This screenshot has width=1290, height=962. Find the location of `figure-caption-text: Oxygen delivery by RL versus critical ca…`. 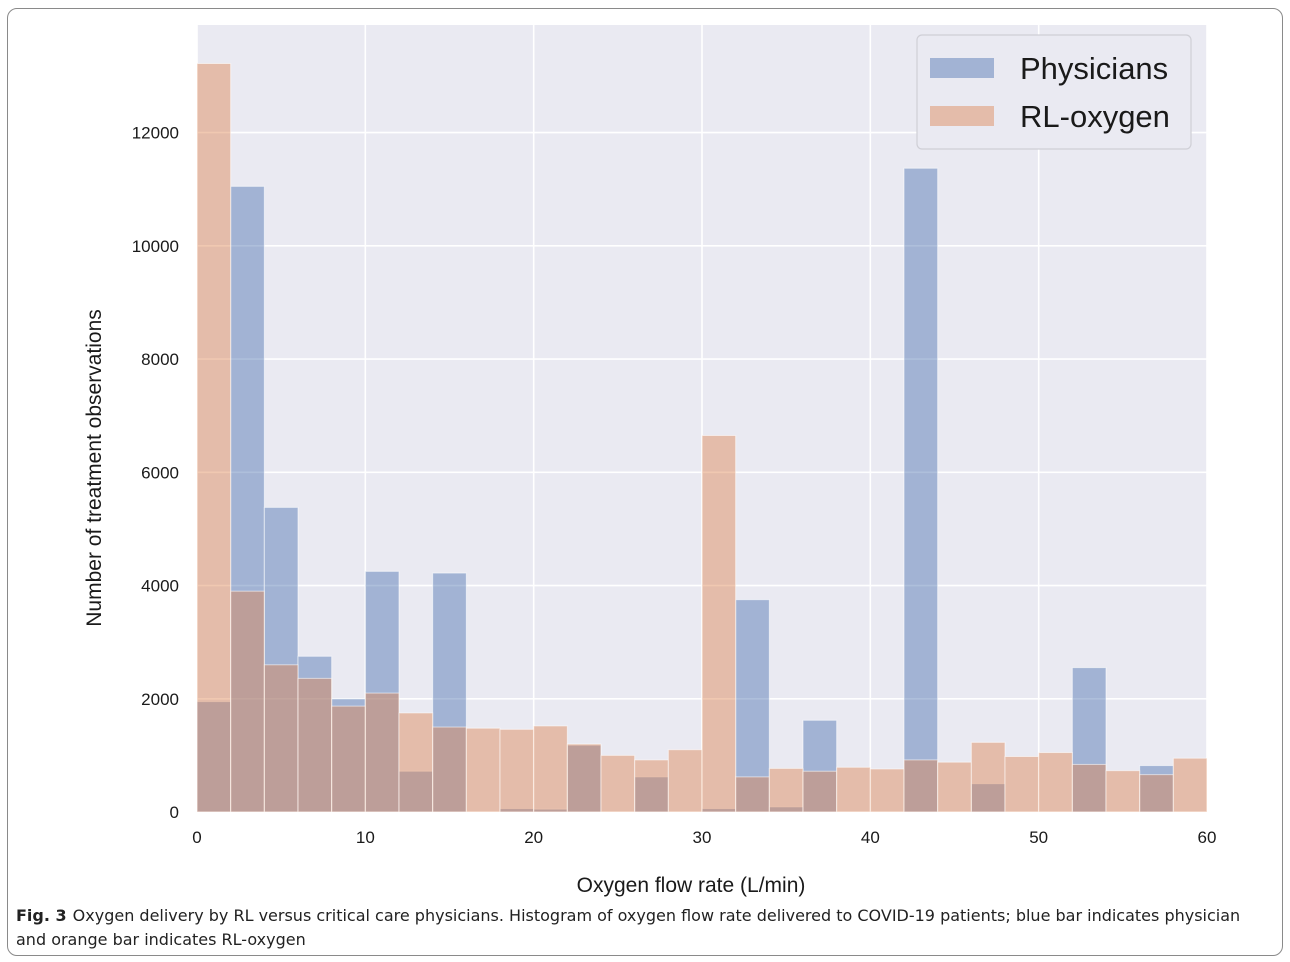

figure-caption-text: Oxygen delivery by RL versus critical ca… is located at coordinates (628, 927).